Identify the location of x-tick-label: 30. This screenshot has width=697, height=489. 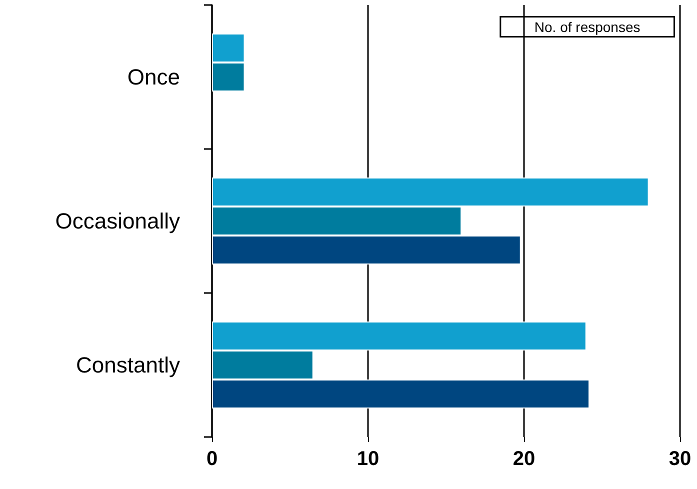
(680, 459).